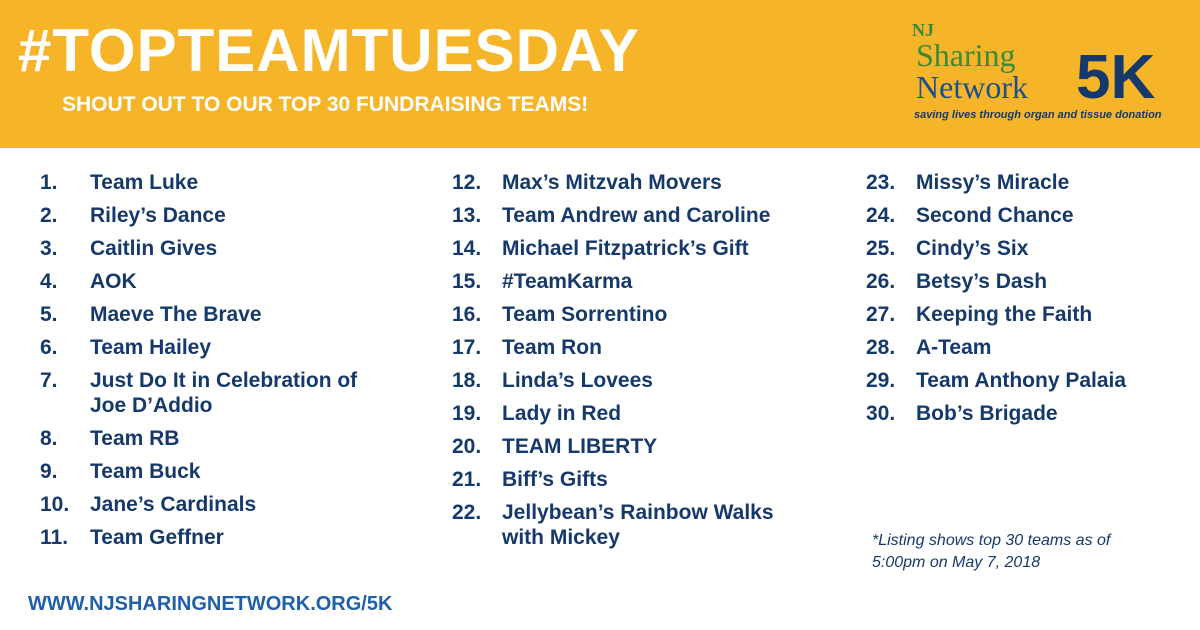 The width and height of the screenshot is (1200, 630). Describe the element at coordinates (329, 50) in the screenshot. I see `title: #TOPTEAMTUESDAY` at that location.